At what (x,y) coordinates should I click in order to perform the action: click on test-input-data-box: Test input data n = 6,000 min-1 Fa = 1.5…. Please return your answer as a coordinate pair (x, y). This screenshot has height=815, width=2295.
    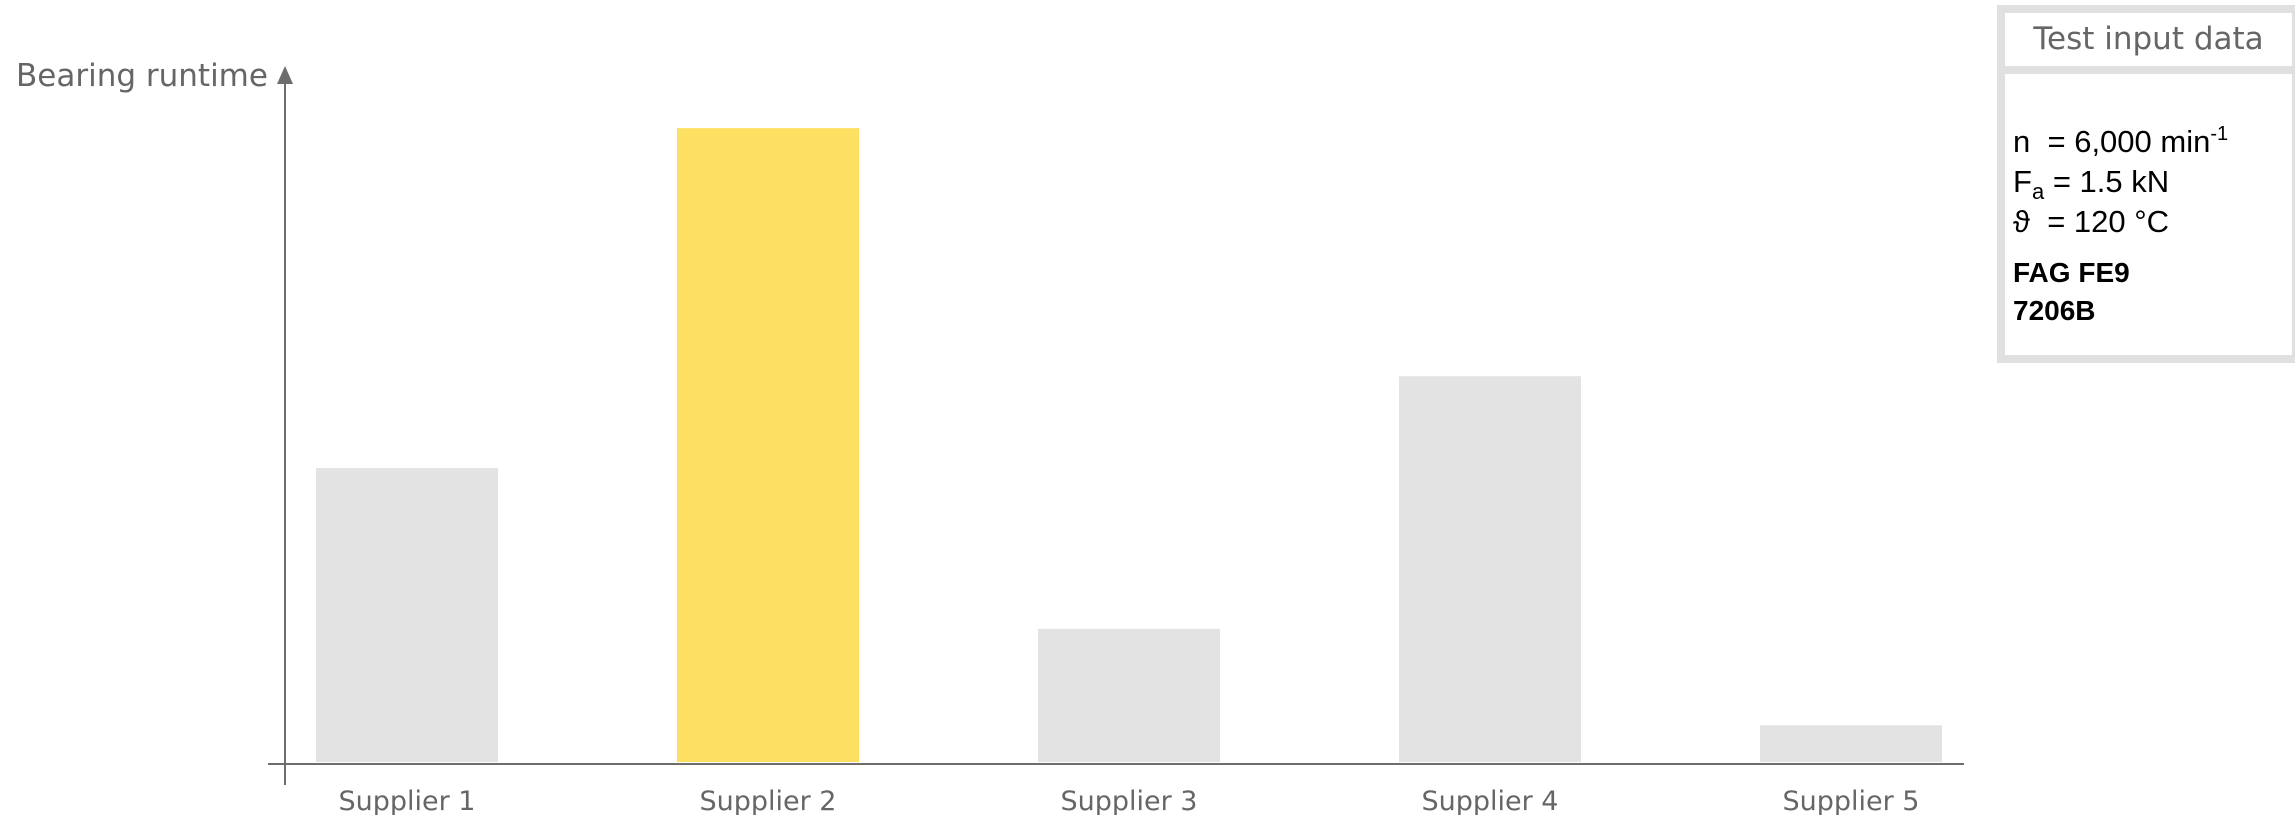
    Looking at the image, I should click on (2146, 184).